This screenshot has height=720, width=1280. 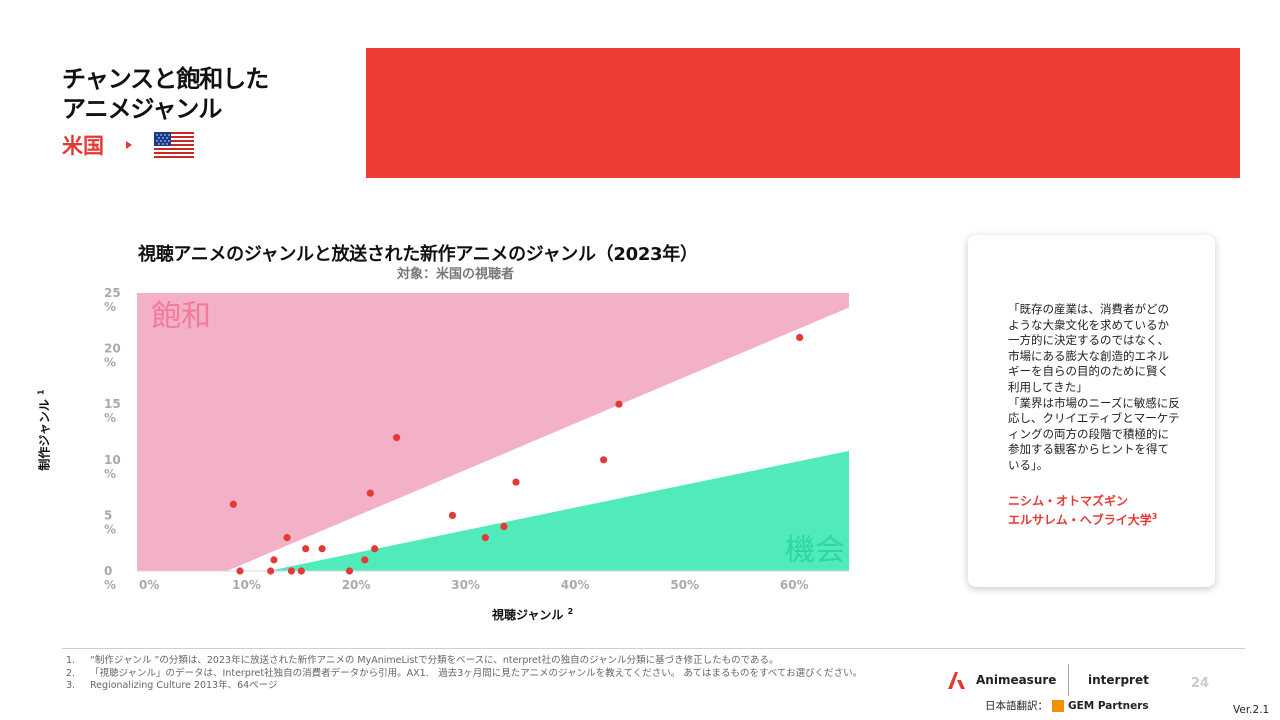 What do you see at coordinates (110, 522) in the screenshot?
I see `y-tick-label: 5%` at bounding box center [110, 522].